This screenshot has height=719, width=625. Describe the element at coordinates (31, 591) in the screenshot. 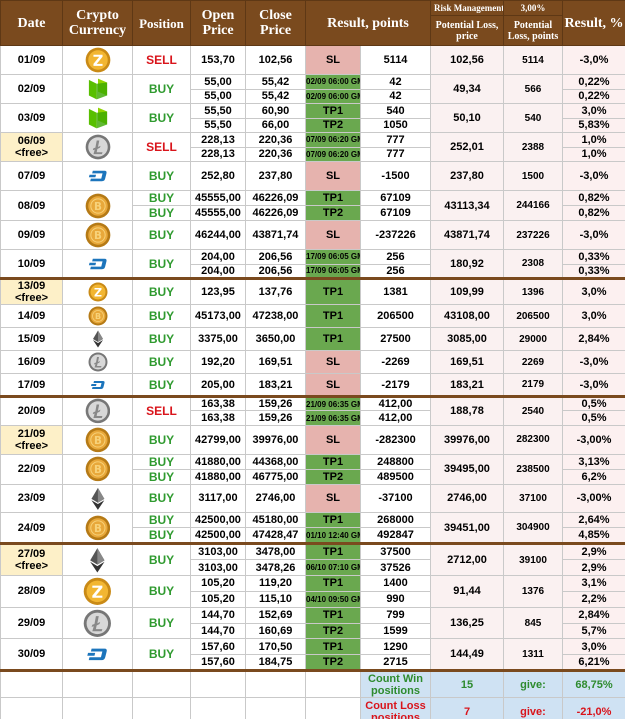

I see `date-cell: 28/09` at that location.